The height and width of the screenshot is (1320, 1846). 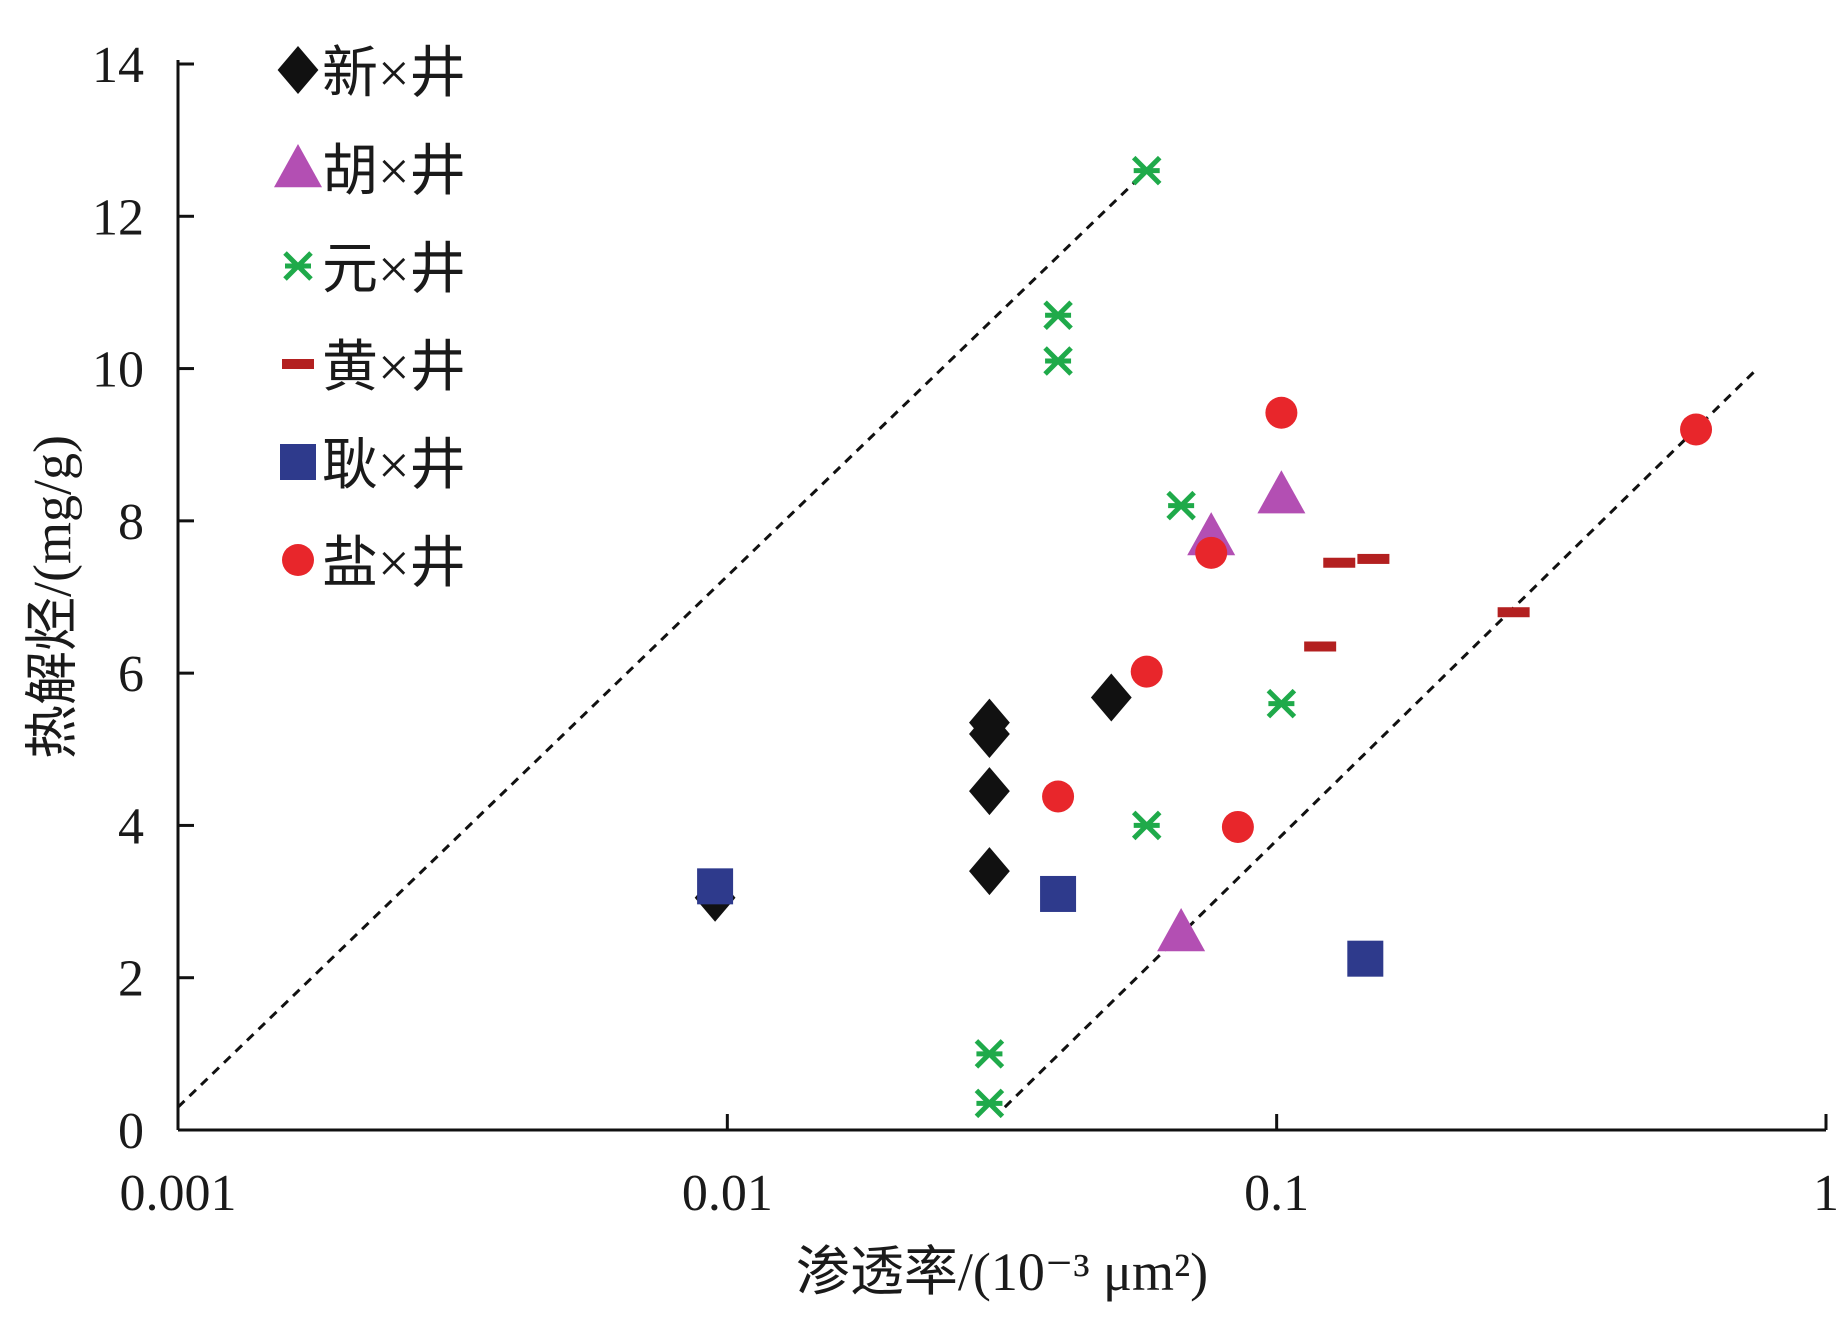 I want to click on legend-label: 新×井, so click(x=394, y=74).